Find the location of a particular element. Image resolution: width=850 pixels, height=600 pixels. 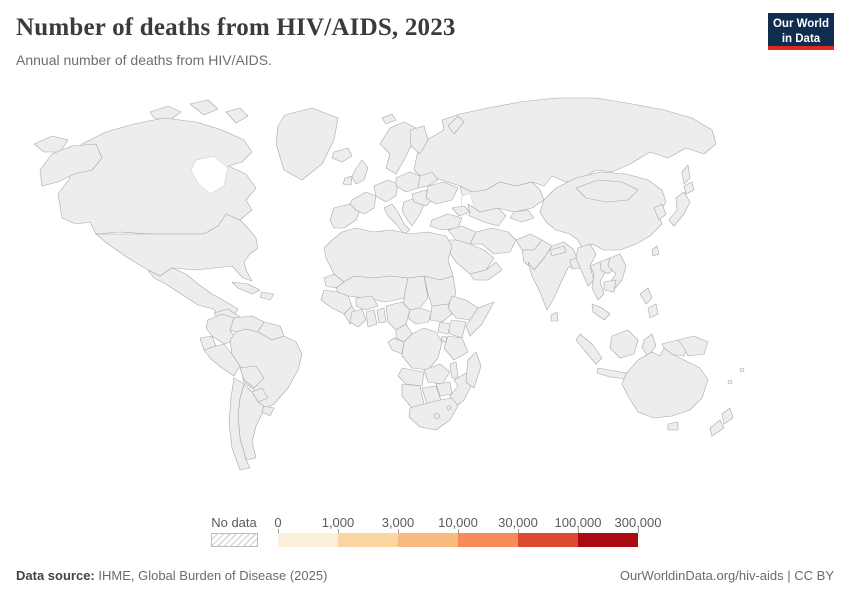

country-chad is located at coordinates (416, 293).